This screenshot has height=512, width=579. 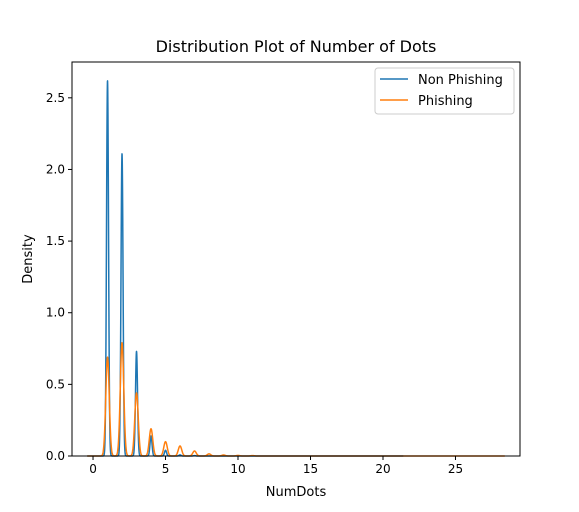 What do you see at coordinates (55, 241) in the screenshot?
I see `y-tick-label: 1.5` at bounding box center [55, 241].